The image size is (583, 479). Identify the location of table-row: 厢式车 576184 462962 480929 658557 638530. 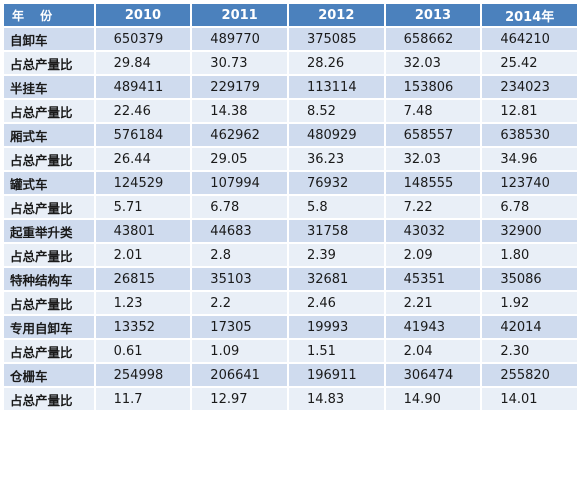
(290, 135).